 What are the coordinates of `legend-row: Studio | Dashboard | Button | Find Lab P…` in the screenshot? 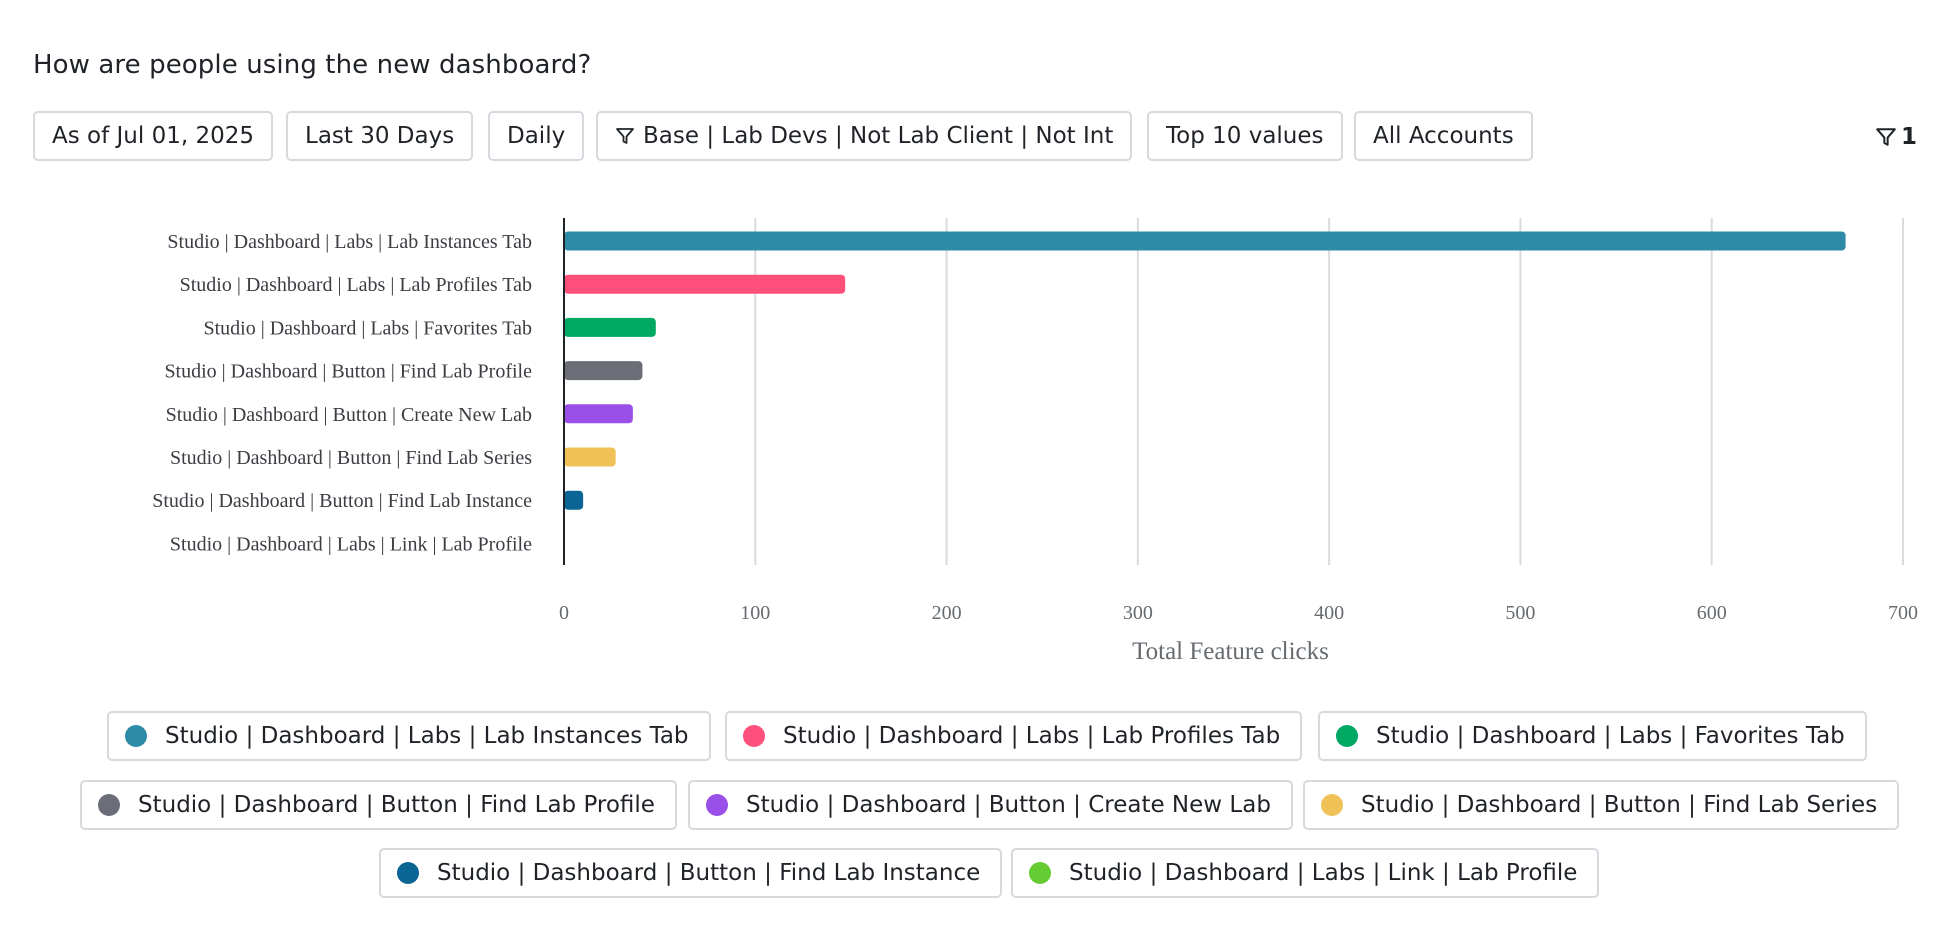 It's located at (978, 806).